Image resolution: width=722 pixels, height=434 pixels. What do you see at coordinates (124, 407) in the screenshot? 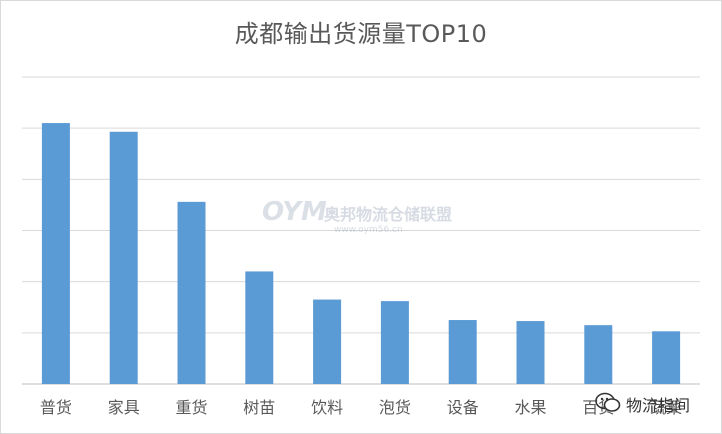
I see `x-tick-label: 家具` at bounding box center [124, 407].